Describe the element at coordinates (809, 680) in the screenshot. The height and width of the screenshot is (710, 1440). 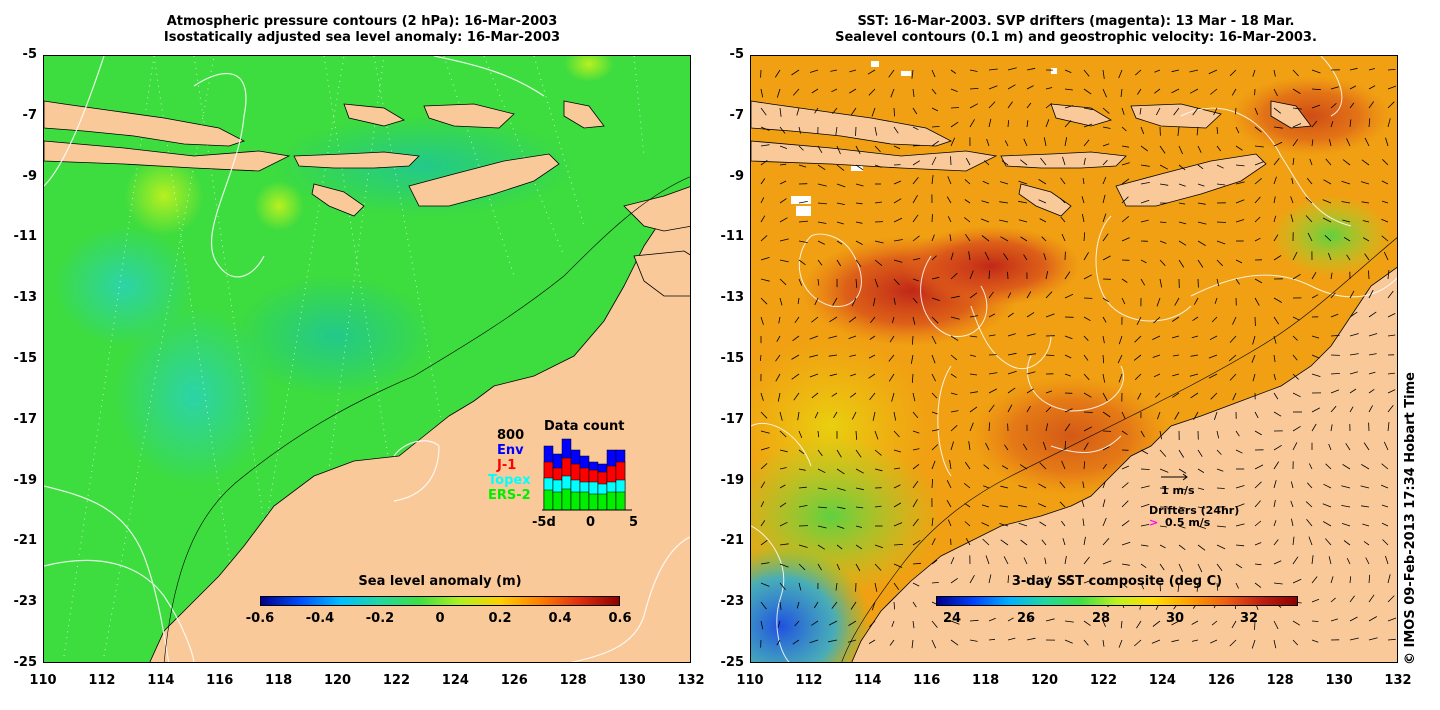
I see `right-lon-tick: 112` at that location.